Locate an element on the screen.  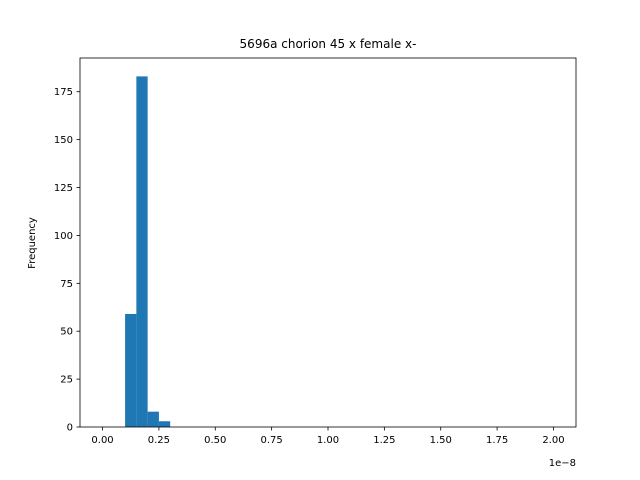
x-tick-label: 1.75 is located at coordinates (497, 440).